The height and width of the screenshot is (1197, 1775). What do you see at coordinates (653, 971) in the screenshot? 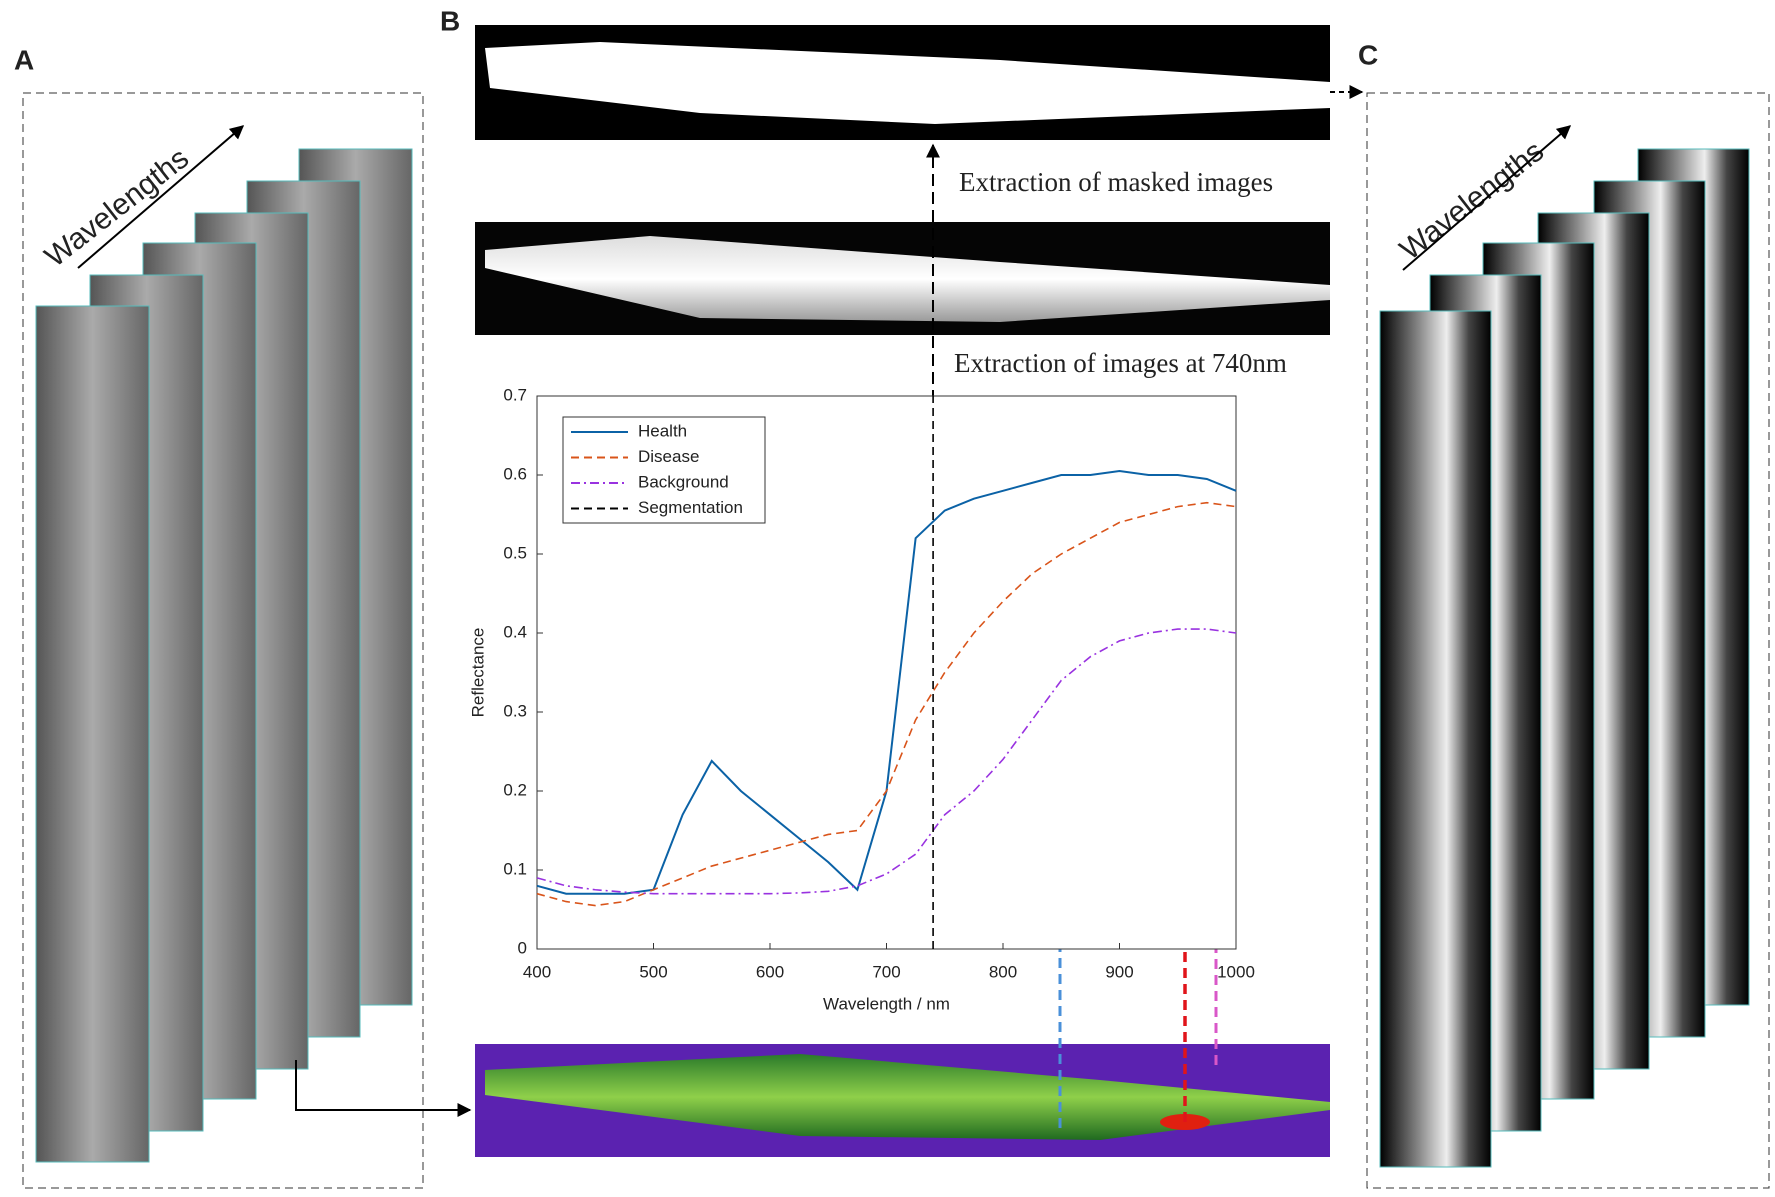
I see `x-tick-label: 500` at bounding box center [653, 971].